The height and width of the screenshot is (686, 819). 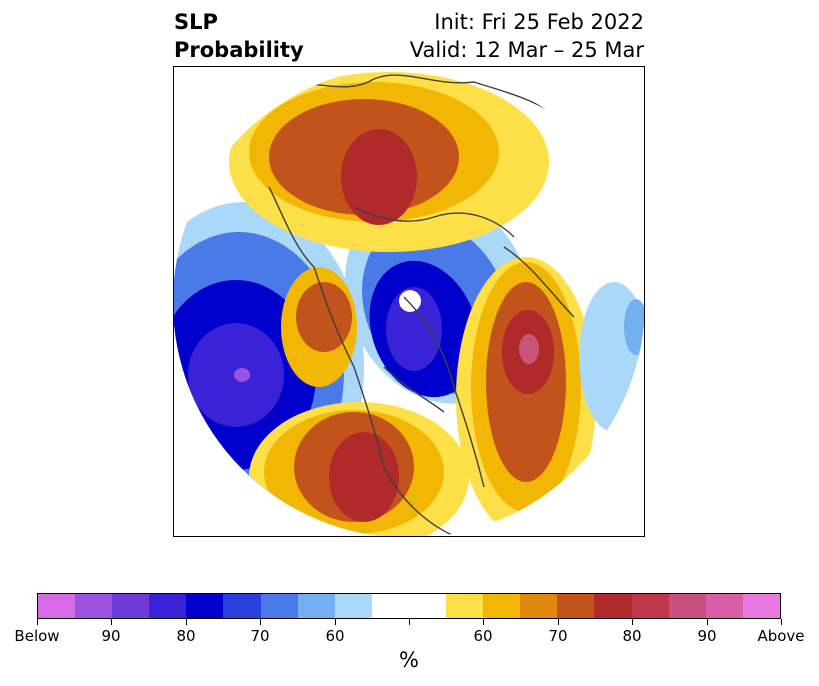 I want to click on title-variable: SLP, so click(x=196, y=22).